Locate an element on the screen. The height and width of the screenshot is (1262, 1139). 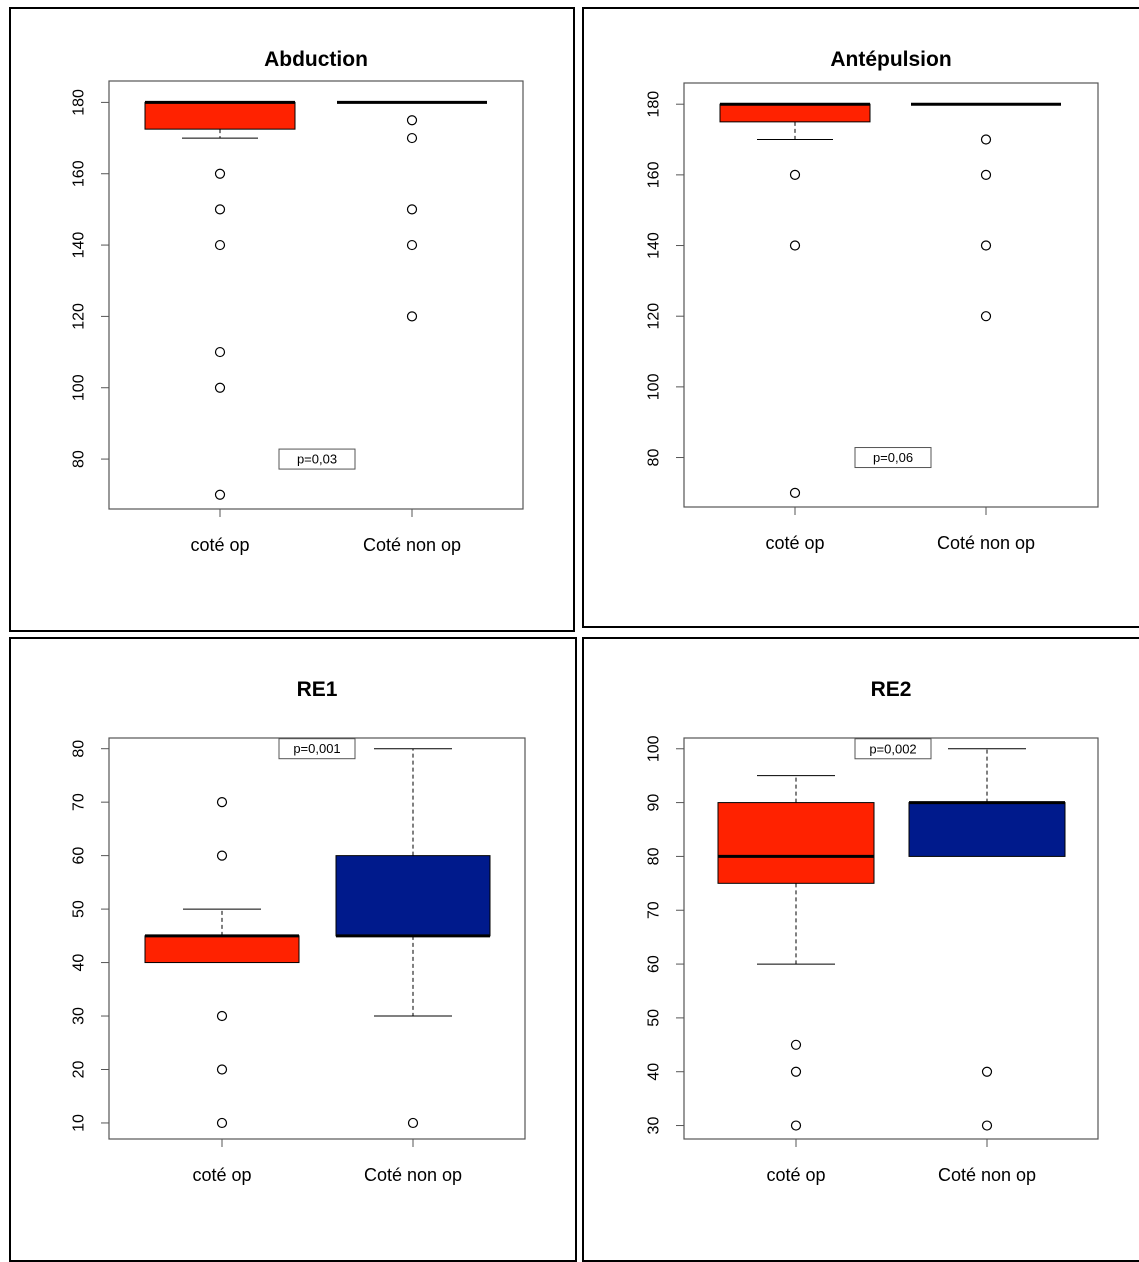
p-value-label: p=0,001 is located at coordinates (316, 748).